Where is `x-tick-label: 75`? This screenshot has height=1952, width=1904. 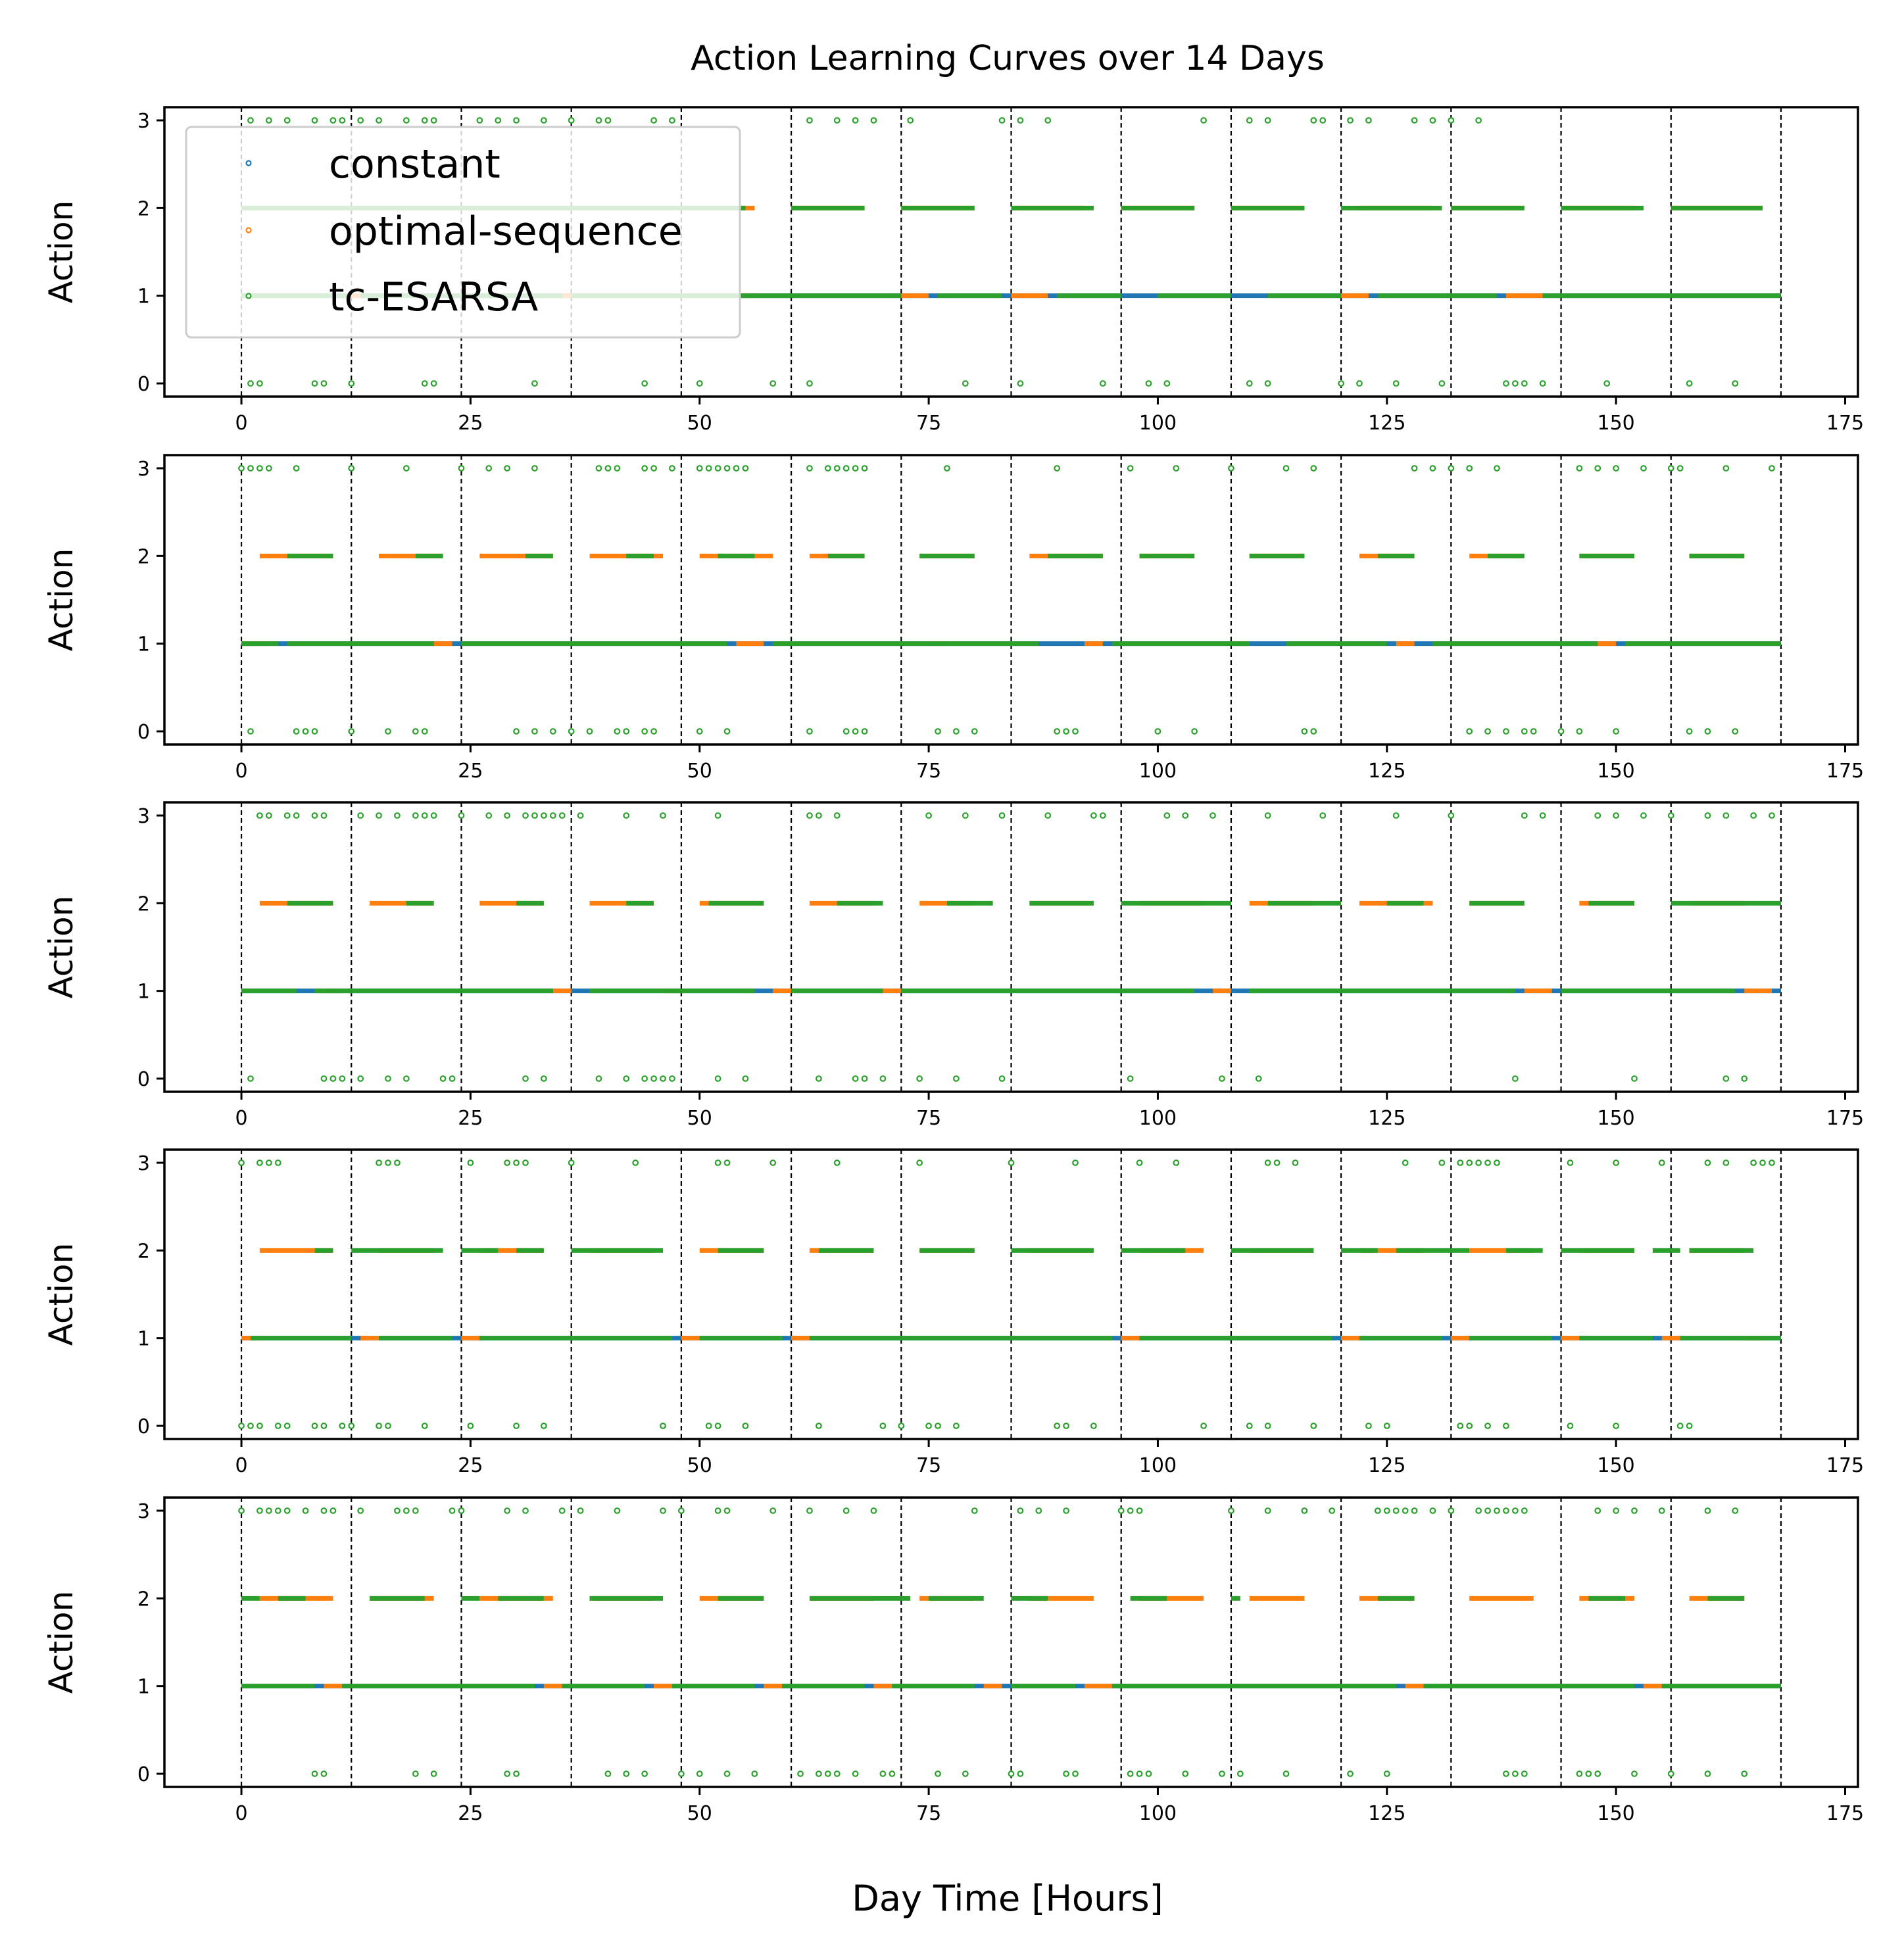 x-tick-label: 75 is located at coordinates (928, 1813).